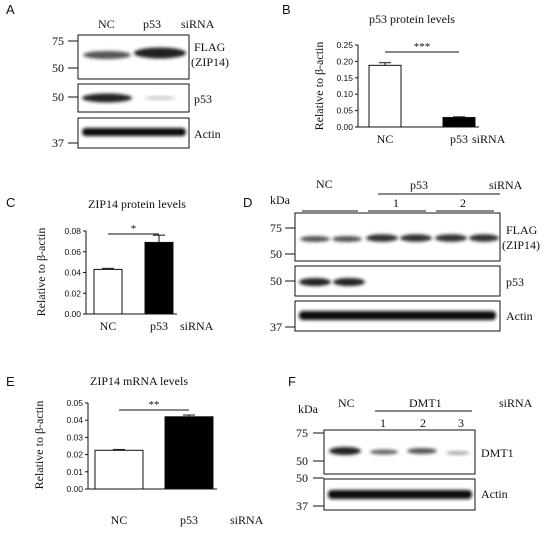 The width and height of the screenshot is (550, 533). I want to click on panel-a-mw-50b: 50, so click(58, 97).